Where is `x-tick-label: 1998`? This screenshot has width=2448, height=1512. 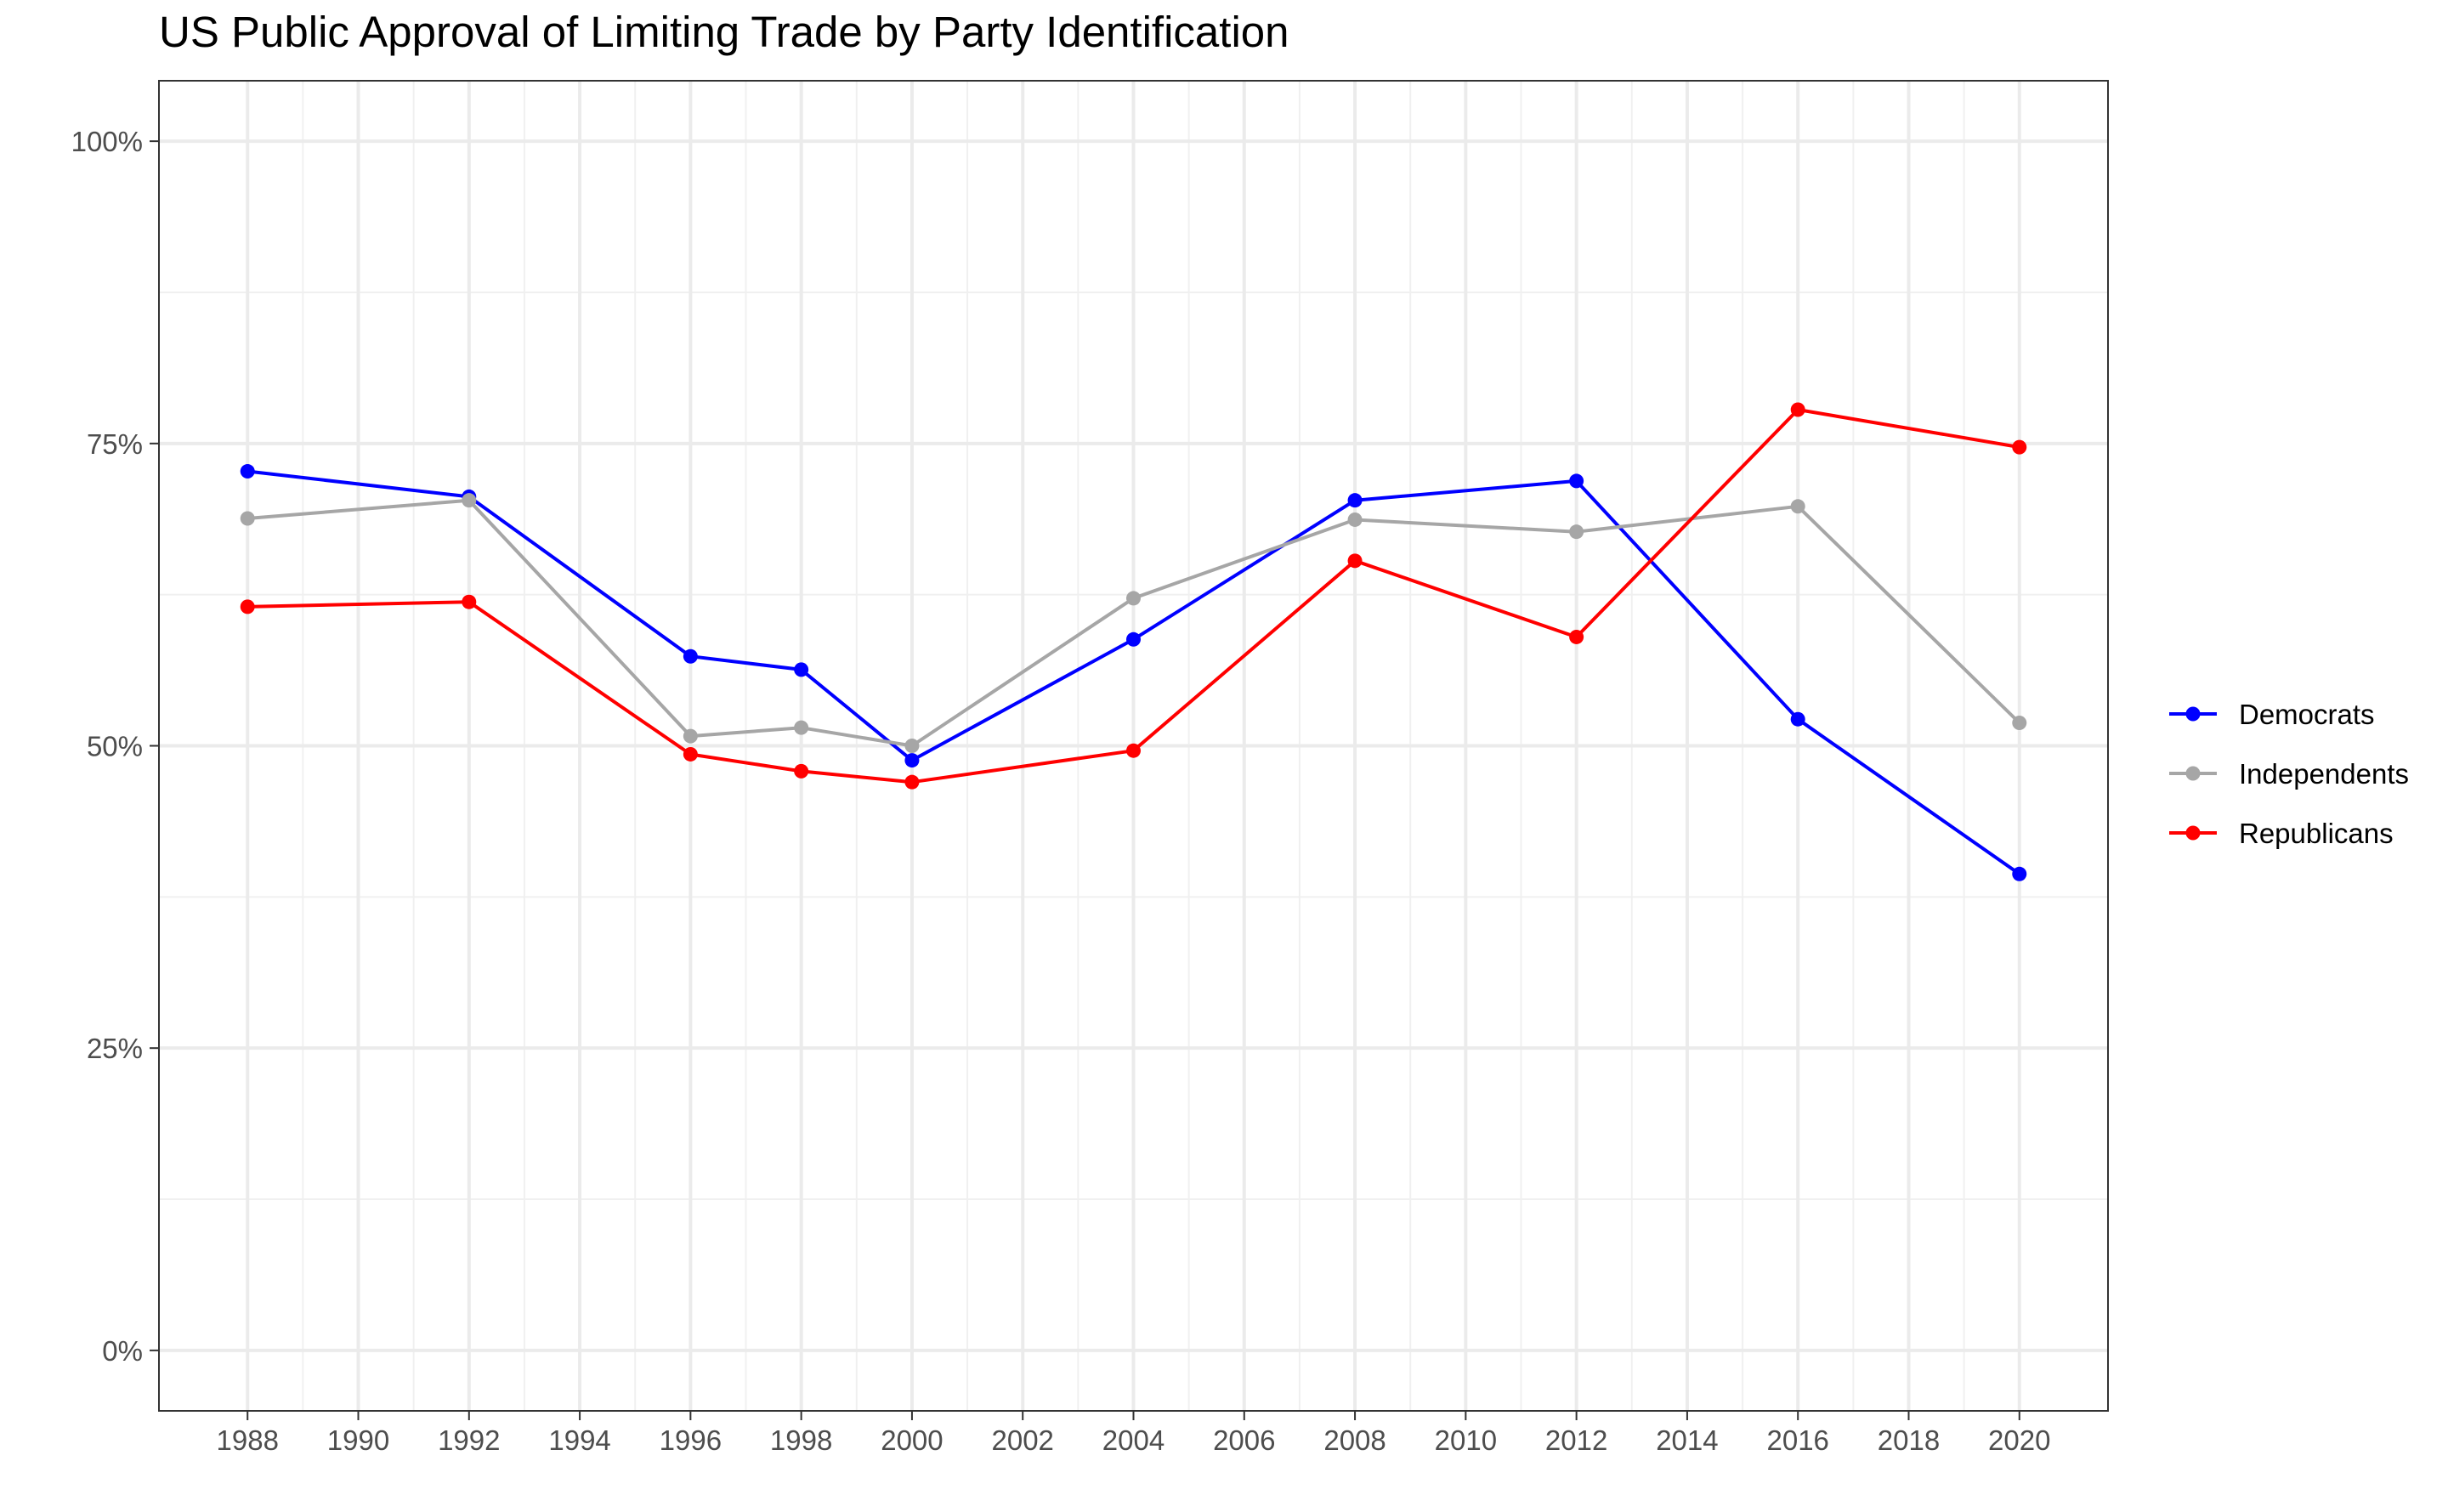
x-tick-label: 1998 is located at coordinates (801, 1440).